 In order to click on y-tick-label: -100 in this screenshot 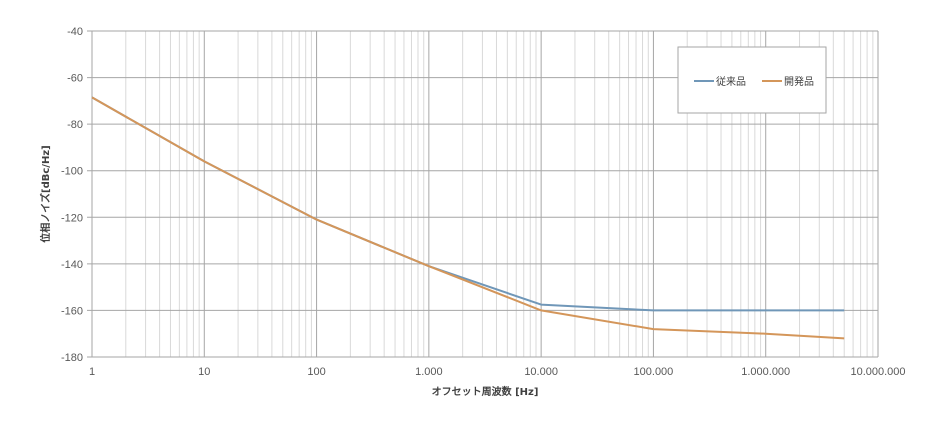, I will do `click(72, 172)`.